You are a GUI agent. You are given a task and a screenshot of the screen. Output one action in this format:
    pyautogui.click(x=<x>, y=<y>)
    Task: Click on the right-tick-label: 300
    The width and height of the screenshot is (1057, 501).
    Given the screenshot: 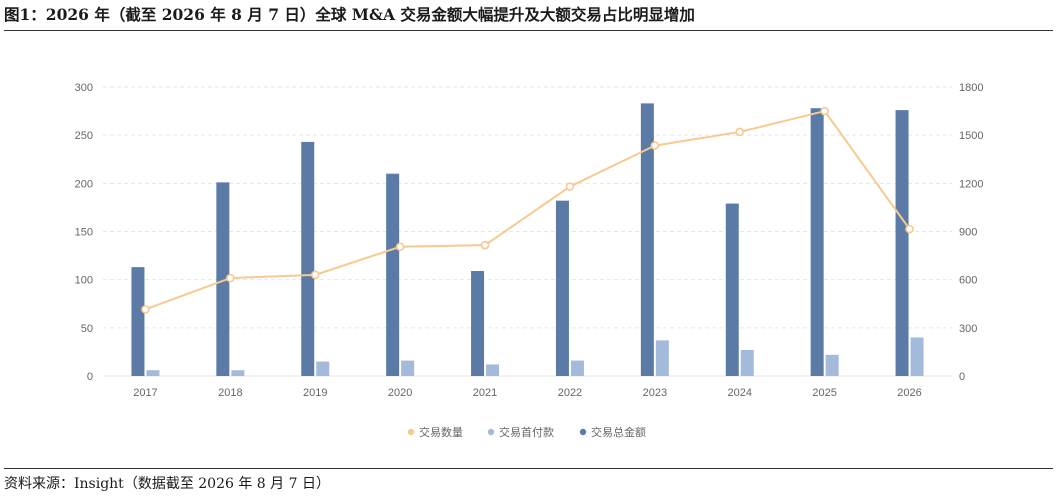 What is the action you would take?
    pyautogui.click(x=968, y=329)
    